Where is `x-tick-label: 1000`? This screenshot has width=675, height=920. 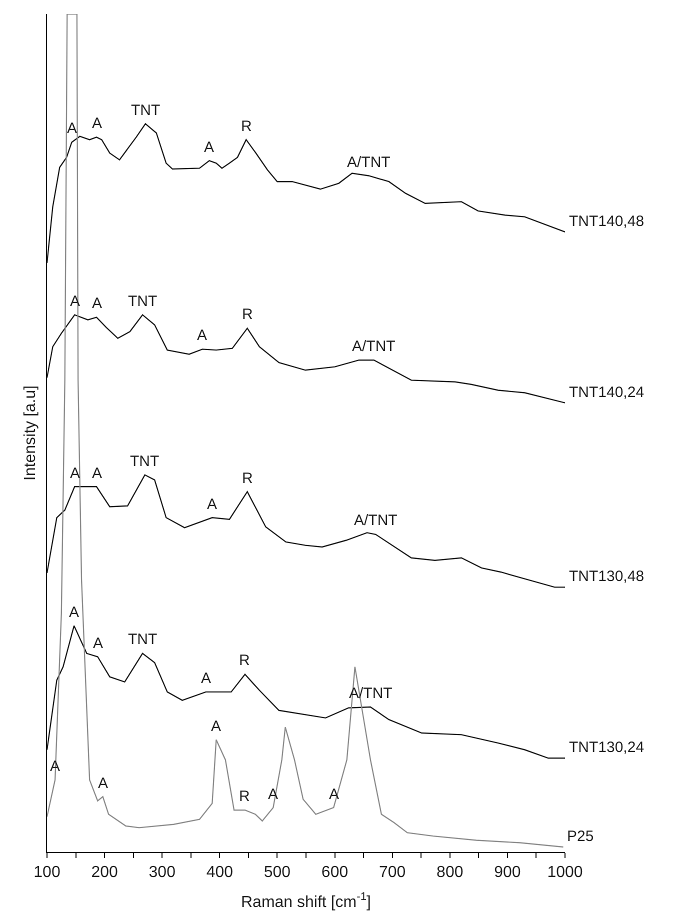 x-tick-label: 1000 is located at coordinates (565, 873).